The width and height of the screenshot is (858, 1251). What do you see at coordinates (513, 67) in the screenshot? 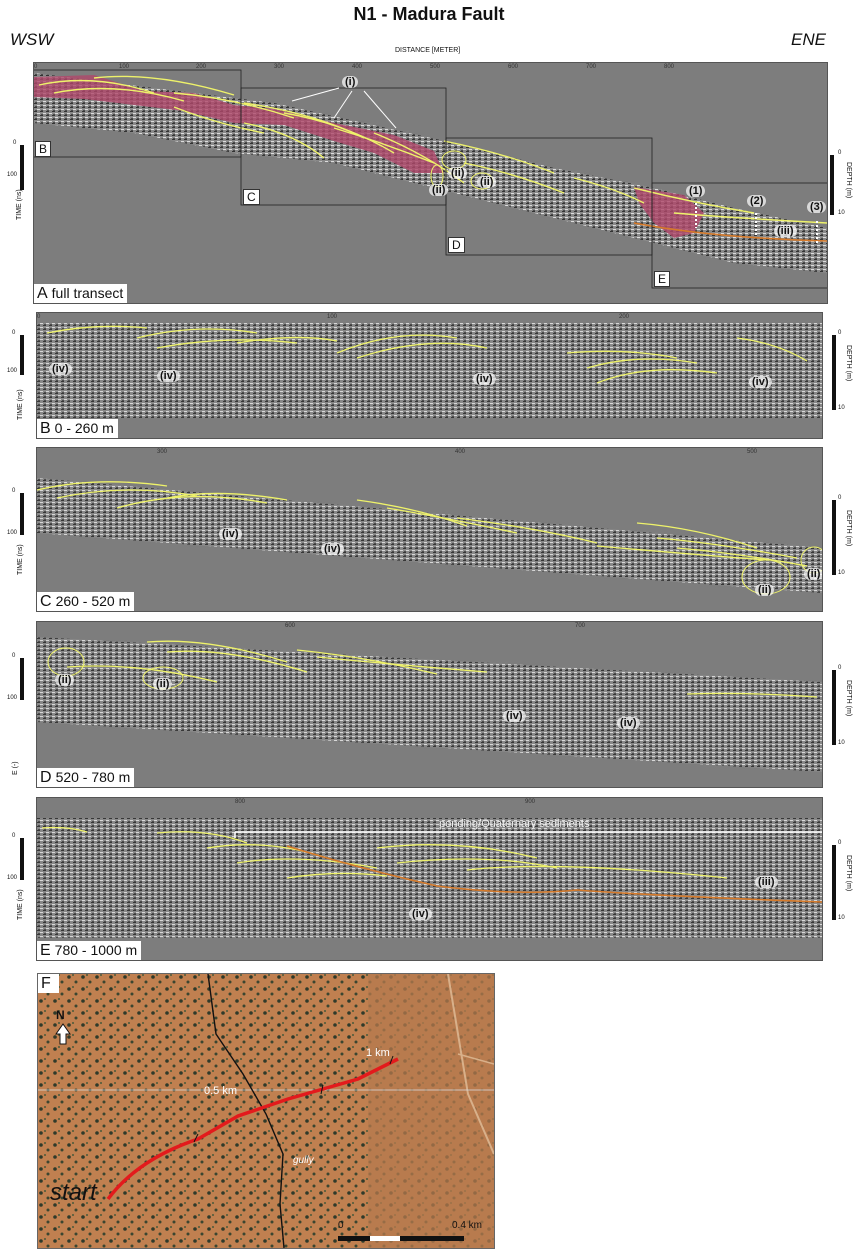
I see `panel-a-x-tick: 600` at bounding box center [513, 67].